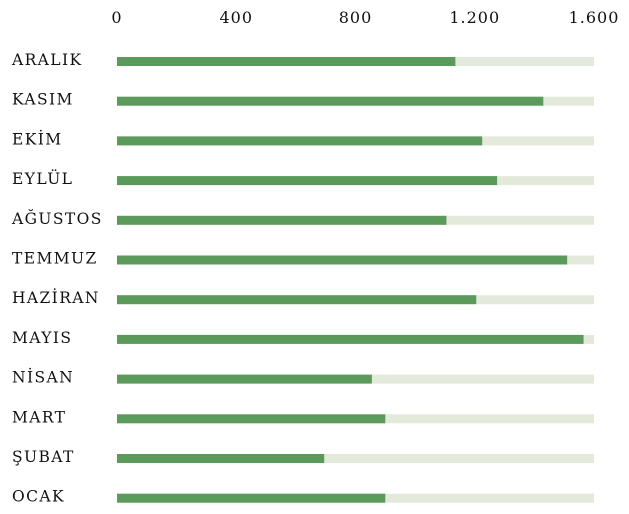 This screenshot has height=514, width=629. I want to click on category-label: ARALIK, so click(46, 60).